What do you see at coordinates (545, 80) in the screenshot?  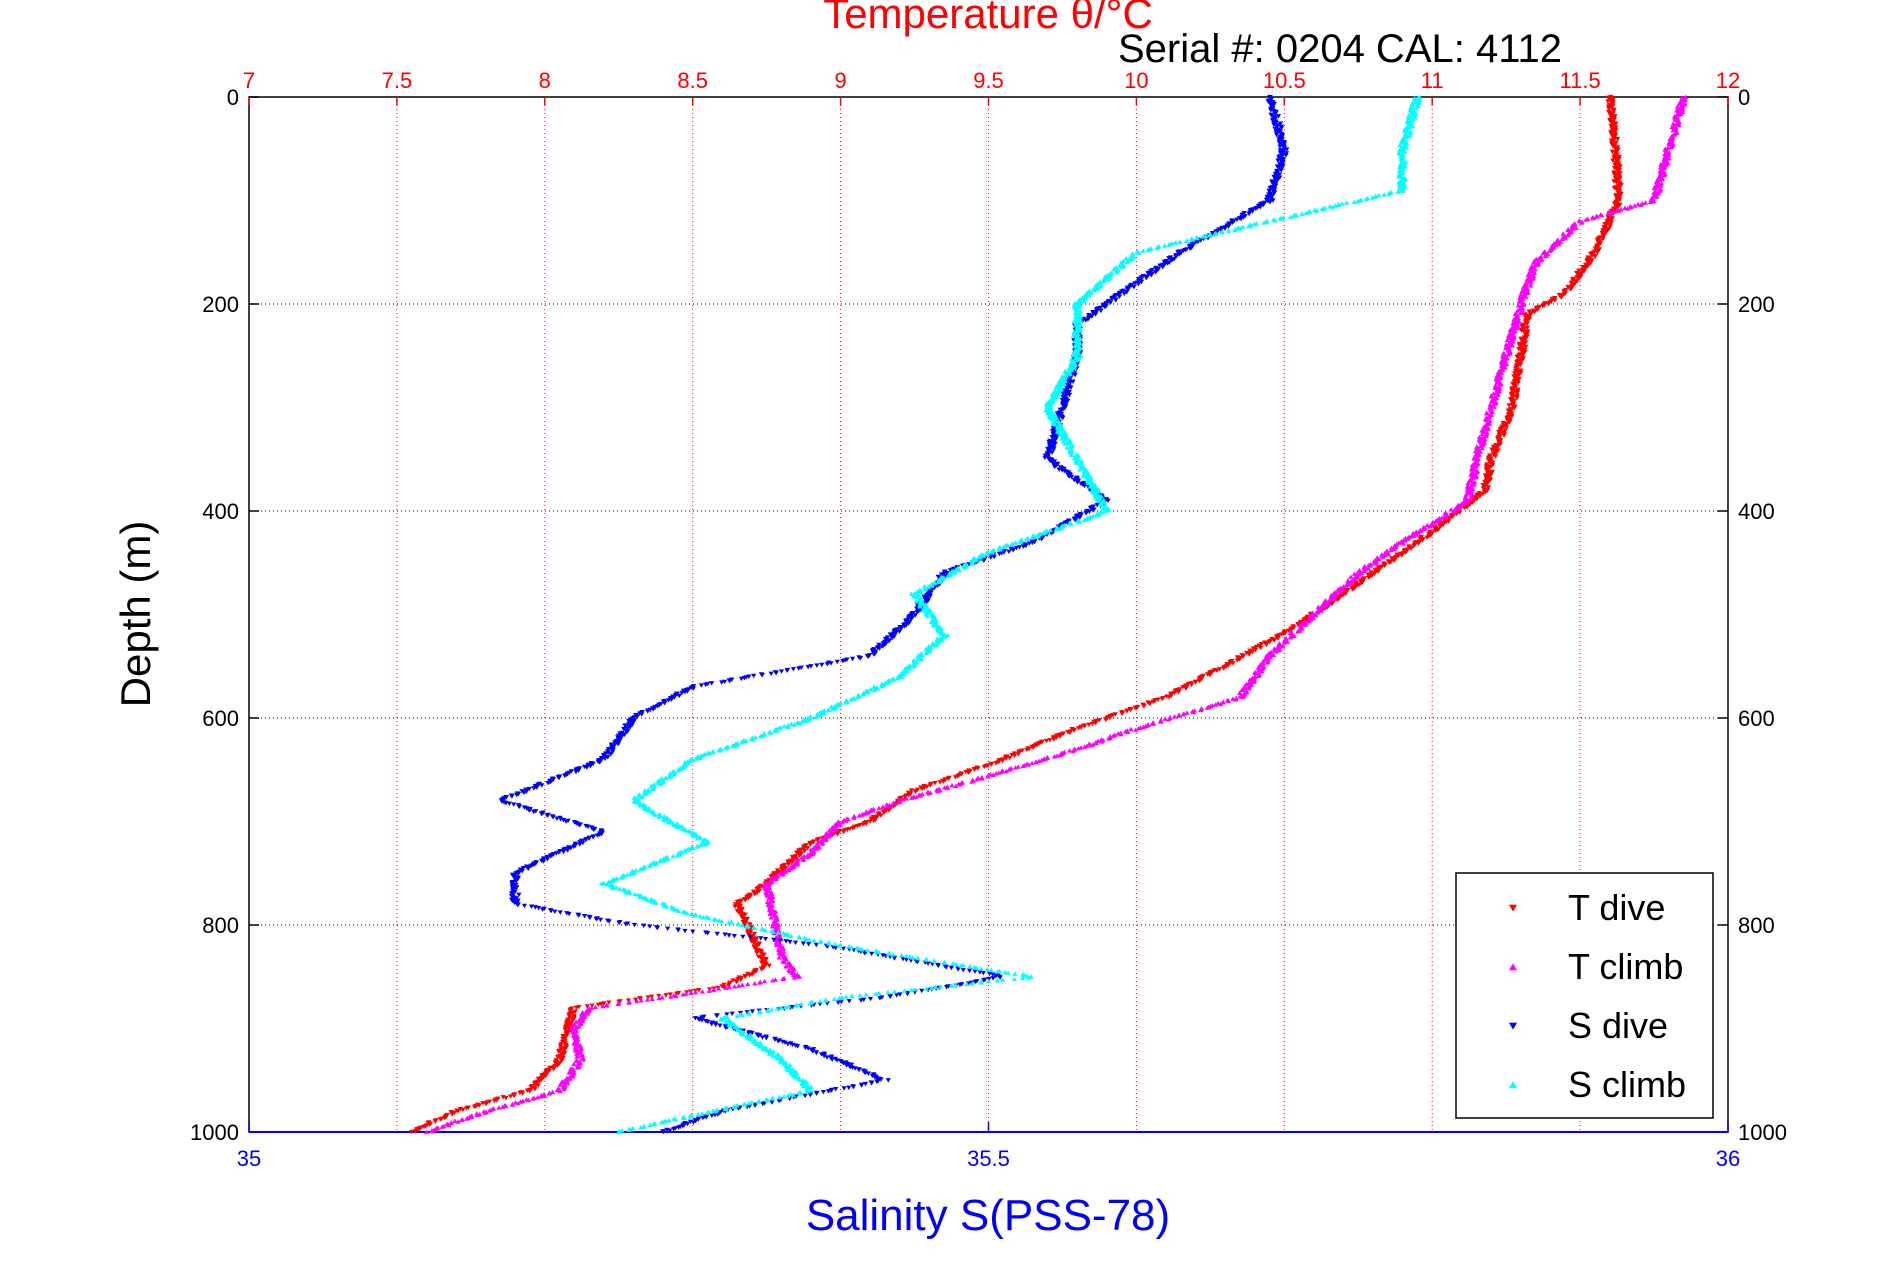 I see `tick-label-temperature: 8` at bounding box center [545, 80].